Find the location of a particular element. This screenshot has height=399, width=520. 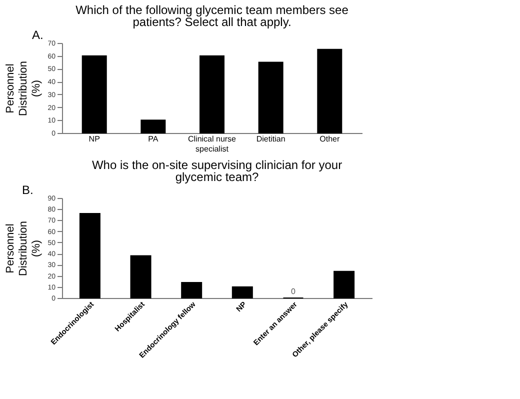

chart-subtitle: Who is the on-site supervising clinician for your glycemic team? is located at coordinates (217, 171).